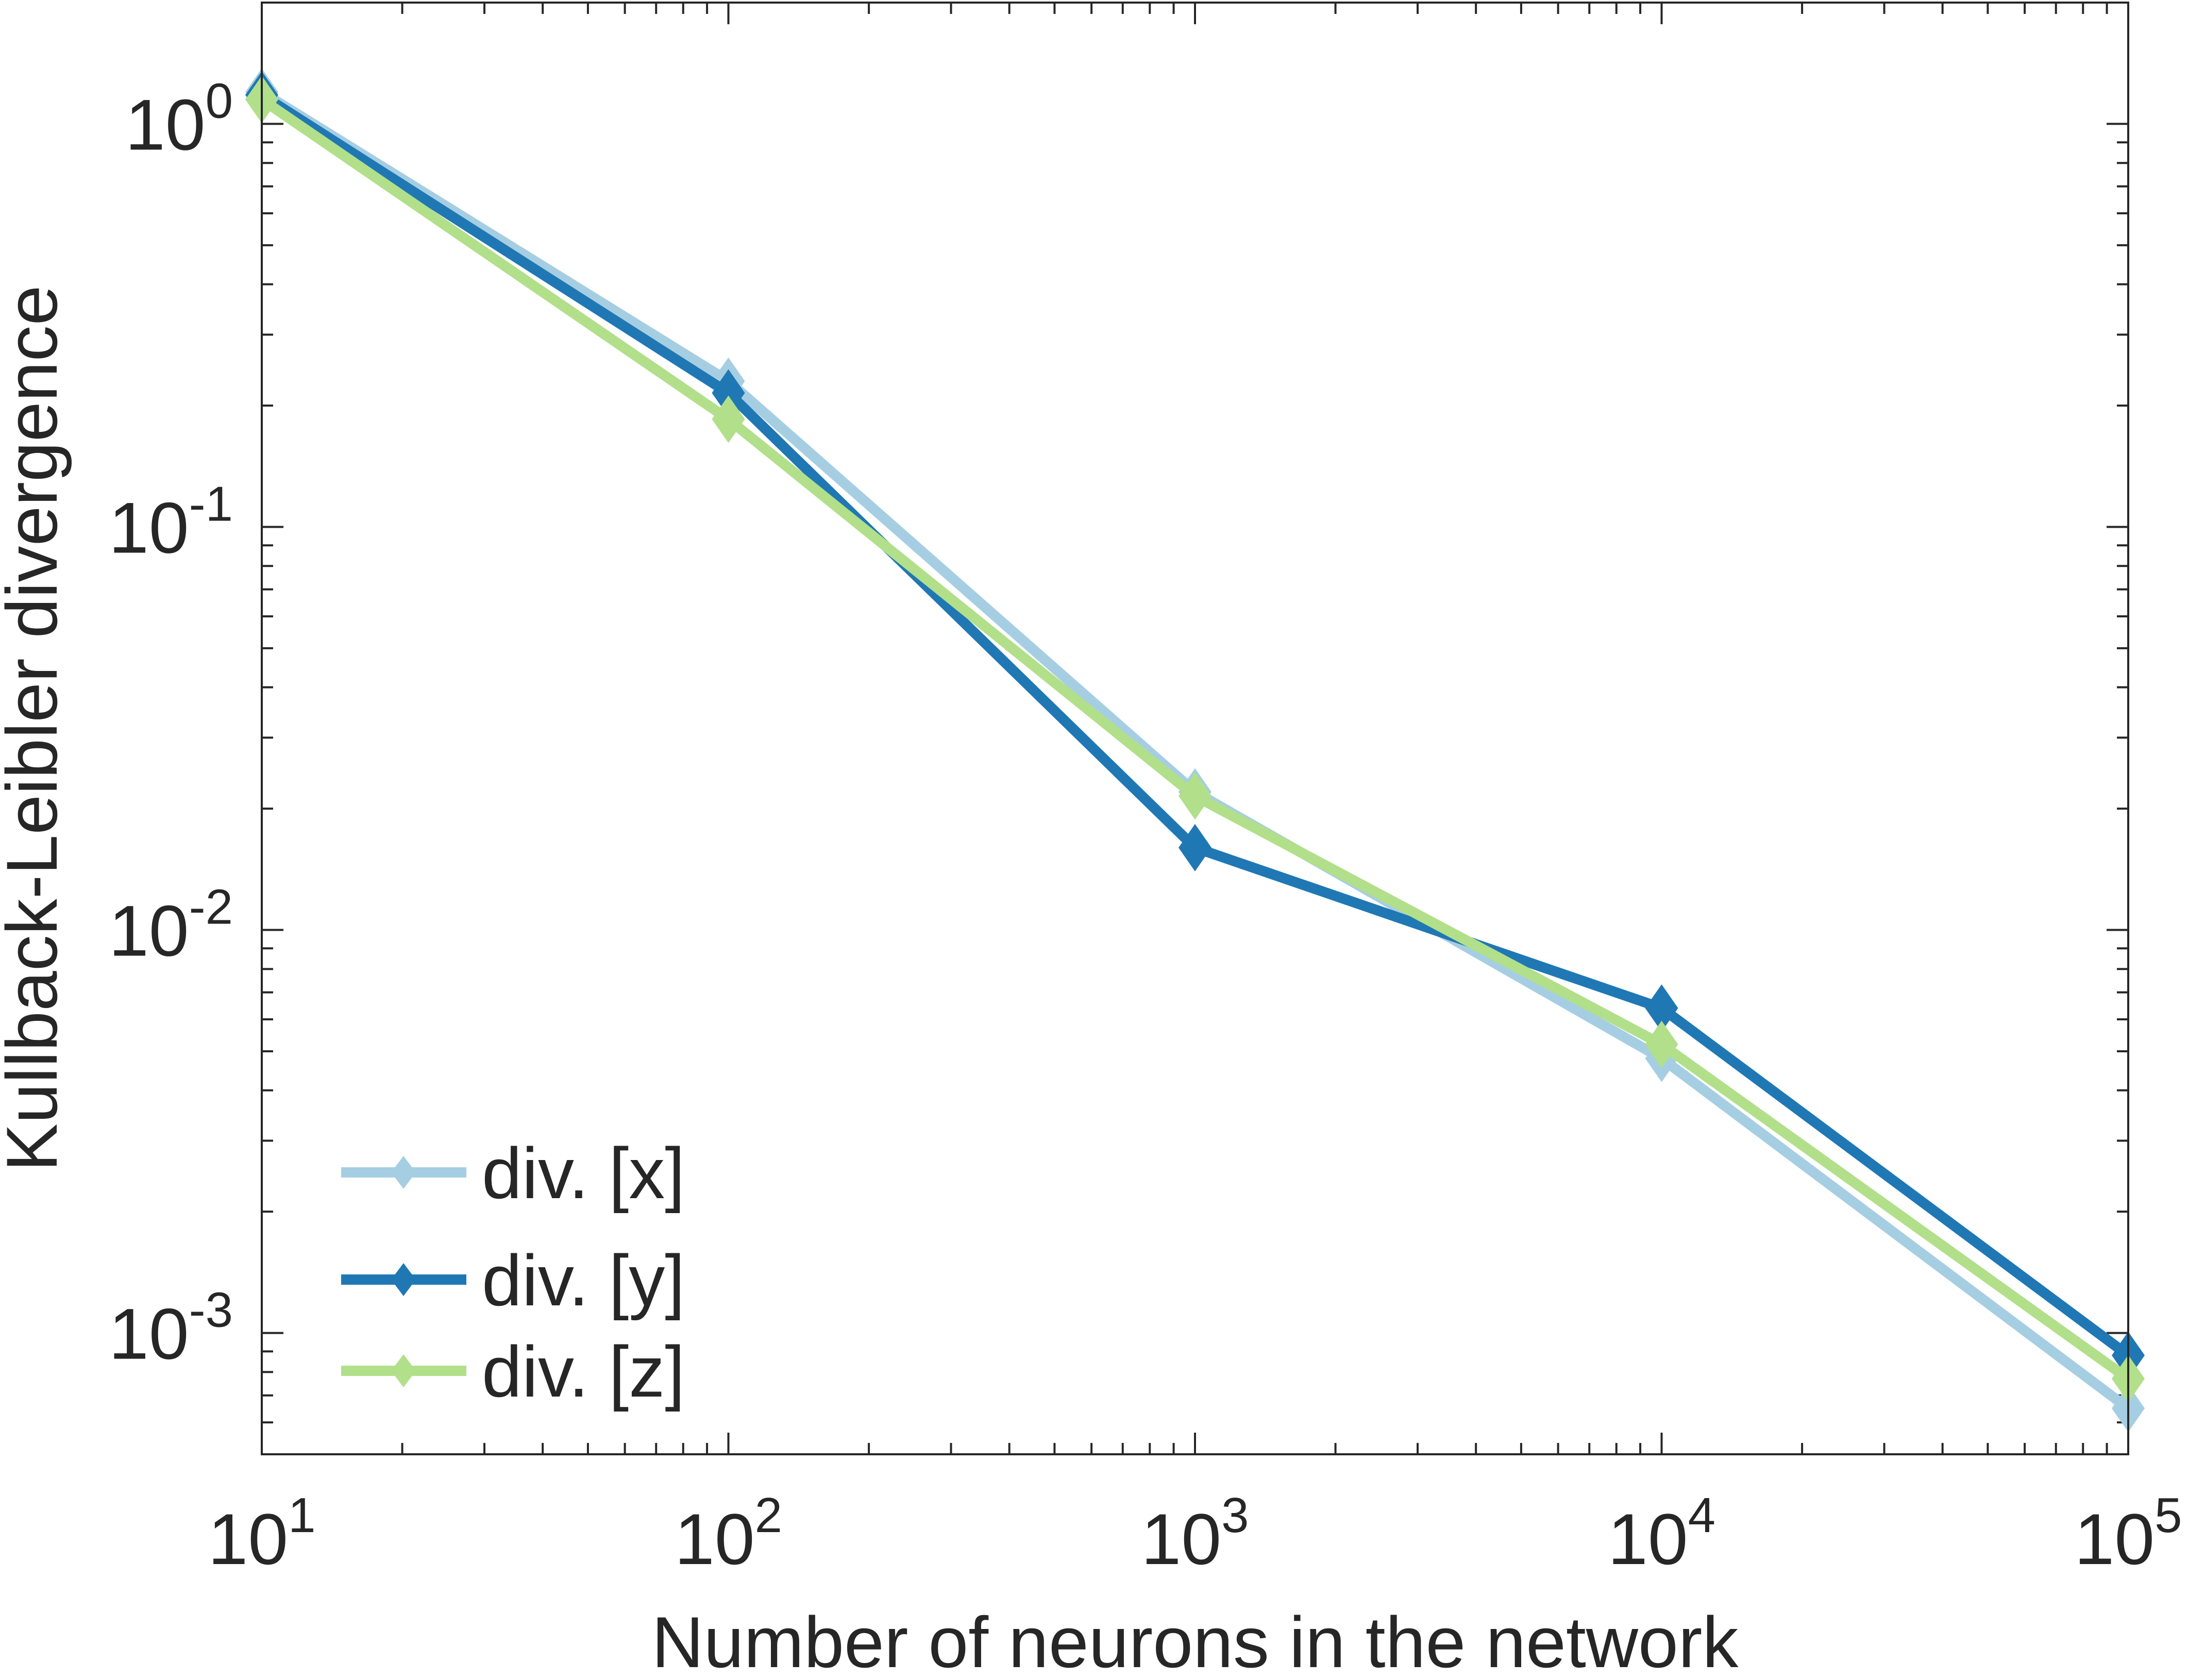  I want to click on y-tick-label: 10⁻³, so click(171, 1328).